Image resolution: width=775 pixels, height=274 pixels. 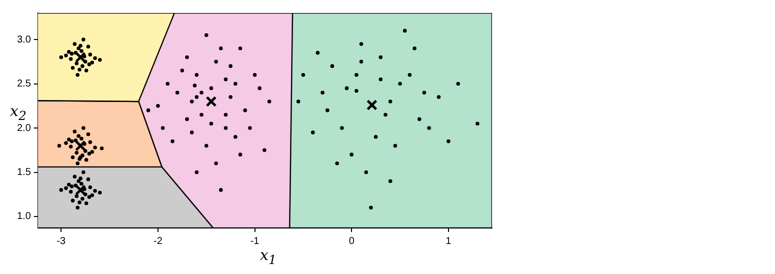 What do you see at coordinates (61, 241) in the screenshot?
I see `x-tick-label: -3` at bounding box center [61, 241].